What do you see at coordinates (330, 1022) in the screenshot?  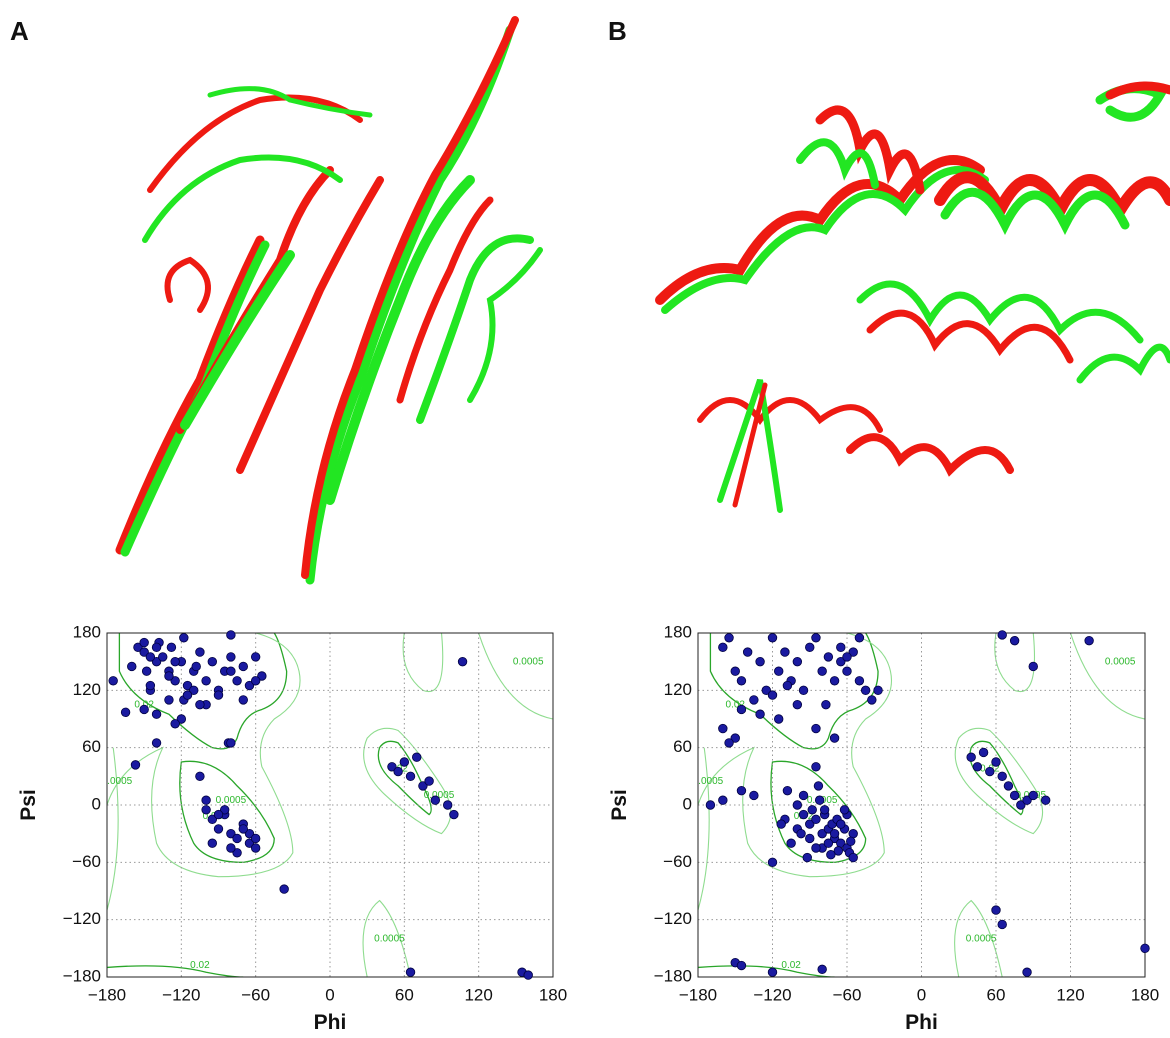 I see `x-axis-title: Phi` at bounding box center [330, 1022].